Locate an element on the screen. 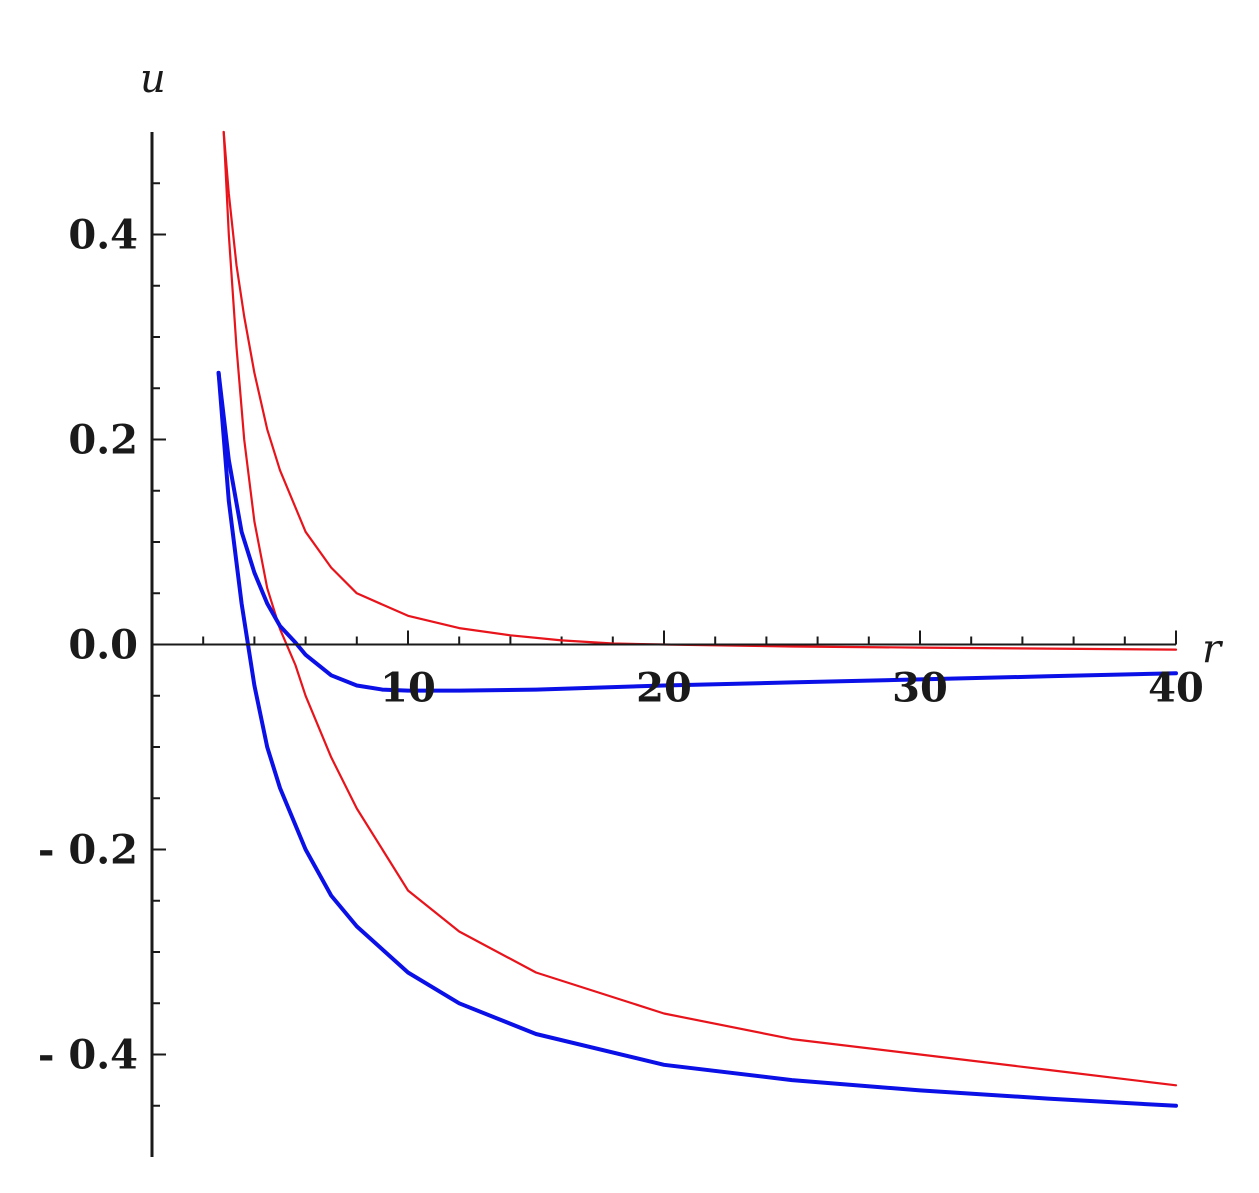 Image resolution: width=1259 pixels, height=1193 pixels. y-tick-label: 0.4 is located at coordinates (103, 235).